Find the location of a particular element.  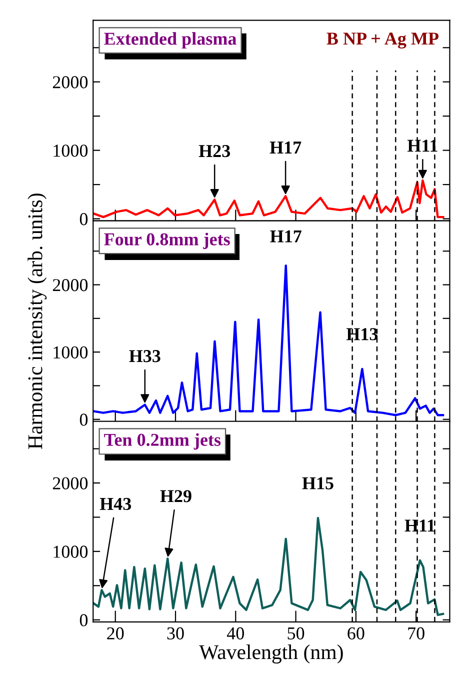

annotation: H23 is located at coordinates (214, 151).